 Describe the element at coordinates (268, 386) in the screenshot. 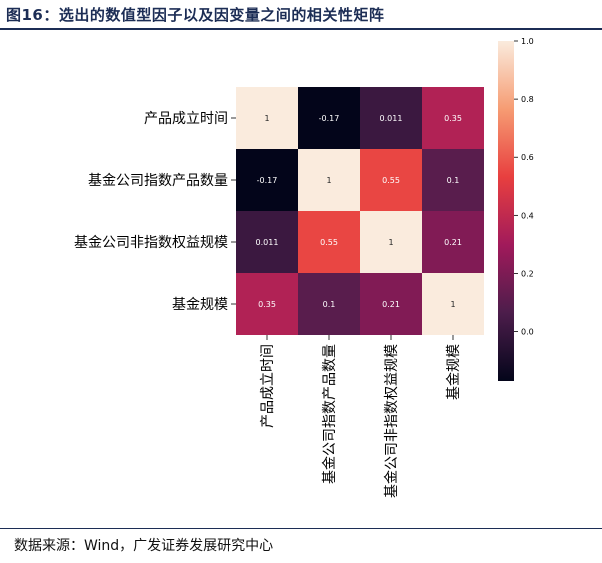

I see `column-label: 产品成立时间` at that location.